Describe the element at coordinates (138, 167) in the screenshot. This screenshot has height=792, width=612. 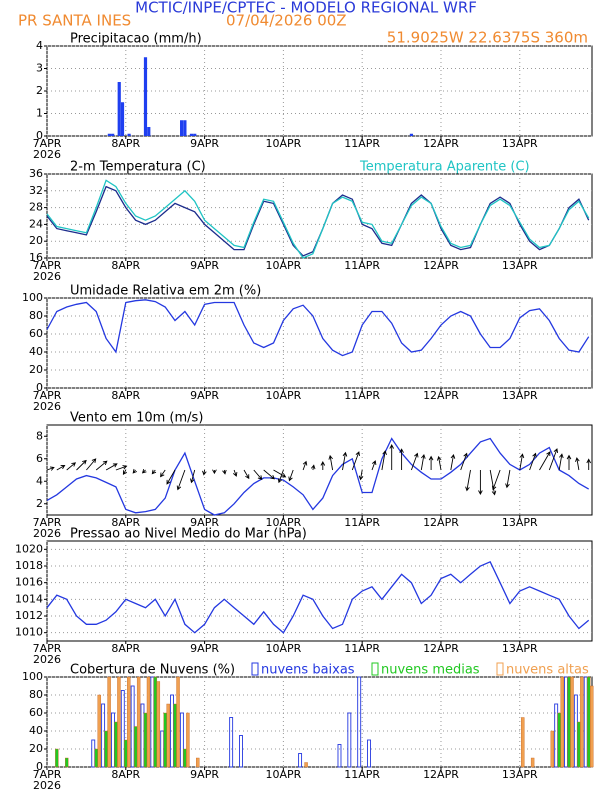
I see `legend-label: 2-m Temperatura (C)` at that location.